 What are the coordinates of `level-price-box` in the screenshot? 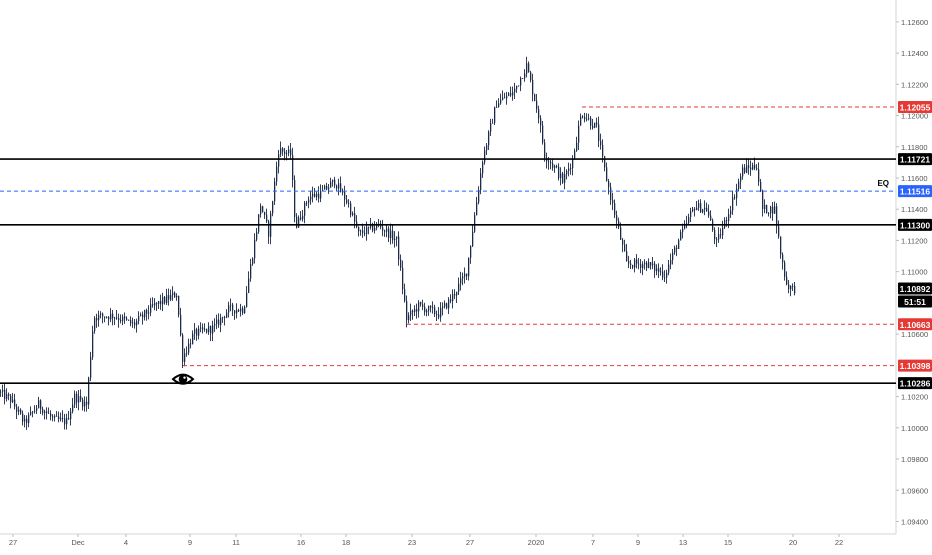 It's located at (915, 383).